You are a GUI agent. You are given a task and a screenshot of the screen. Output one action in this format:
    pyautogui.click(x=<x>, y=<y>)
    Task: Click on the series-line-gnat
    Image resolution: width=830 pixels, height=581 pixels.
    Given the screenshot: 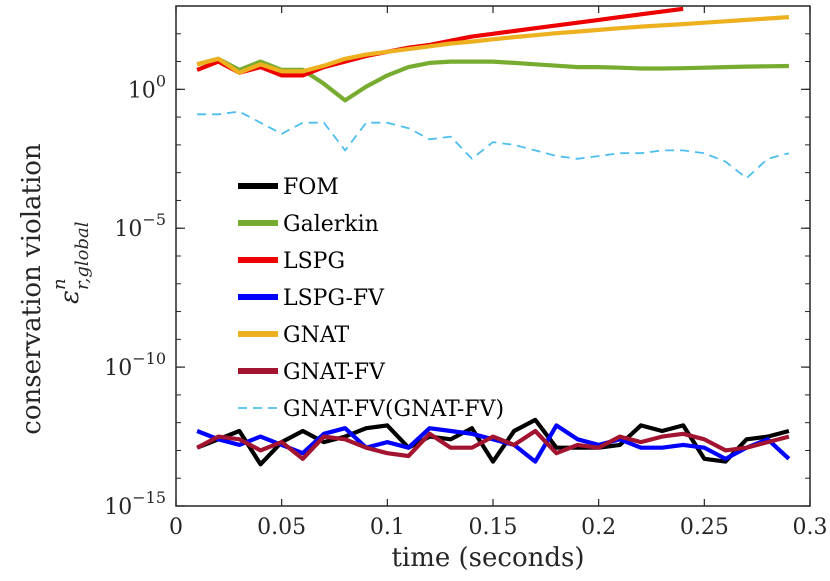 What is the action you would take?
    pyautogui.click(x=493, y=45)
    